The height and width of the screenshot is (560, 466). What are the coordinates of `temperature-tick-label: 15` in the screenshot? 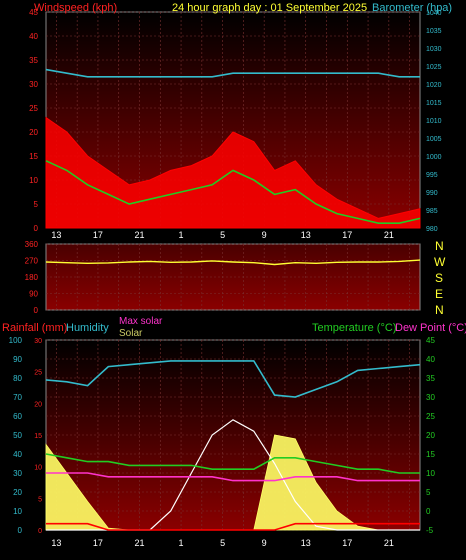 It's located at (430, 454).